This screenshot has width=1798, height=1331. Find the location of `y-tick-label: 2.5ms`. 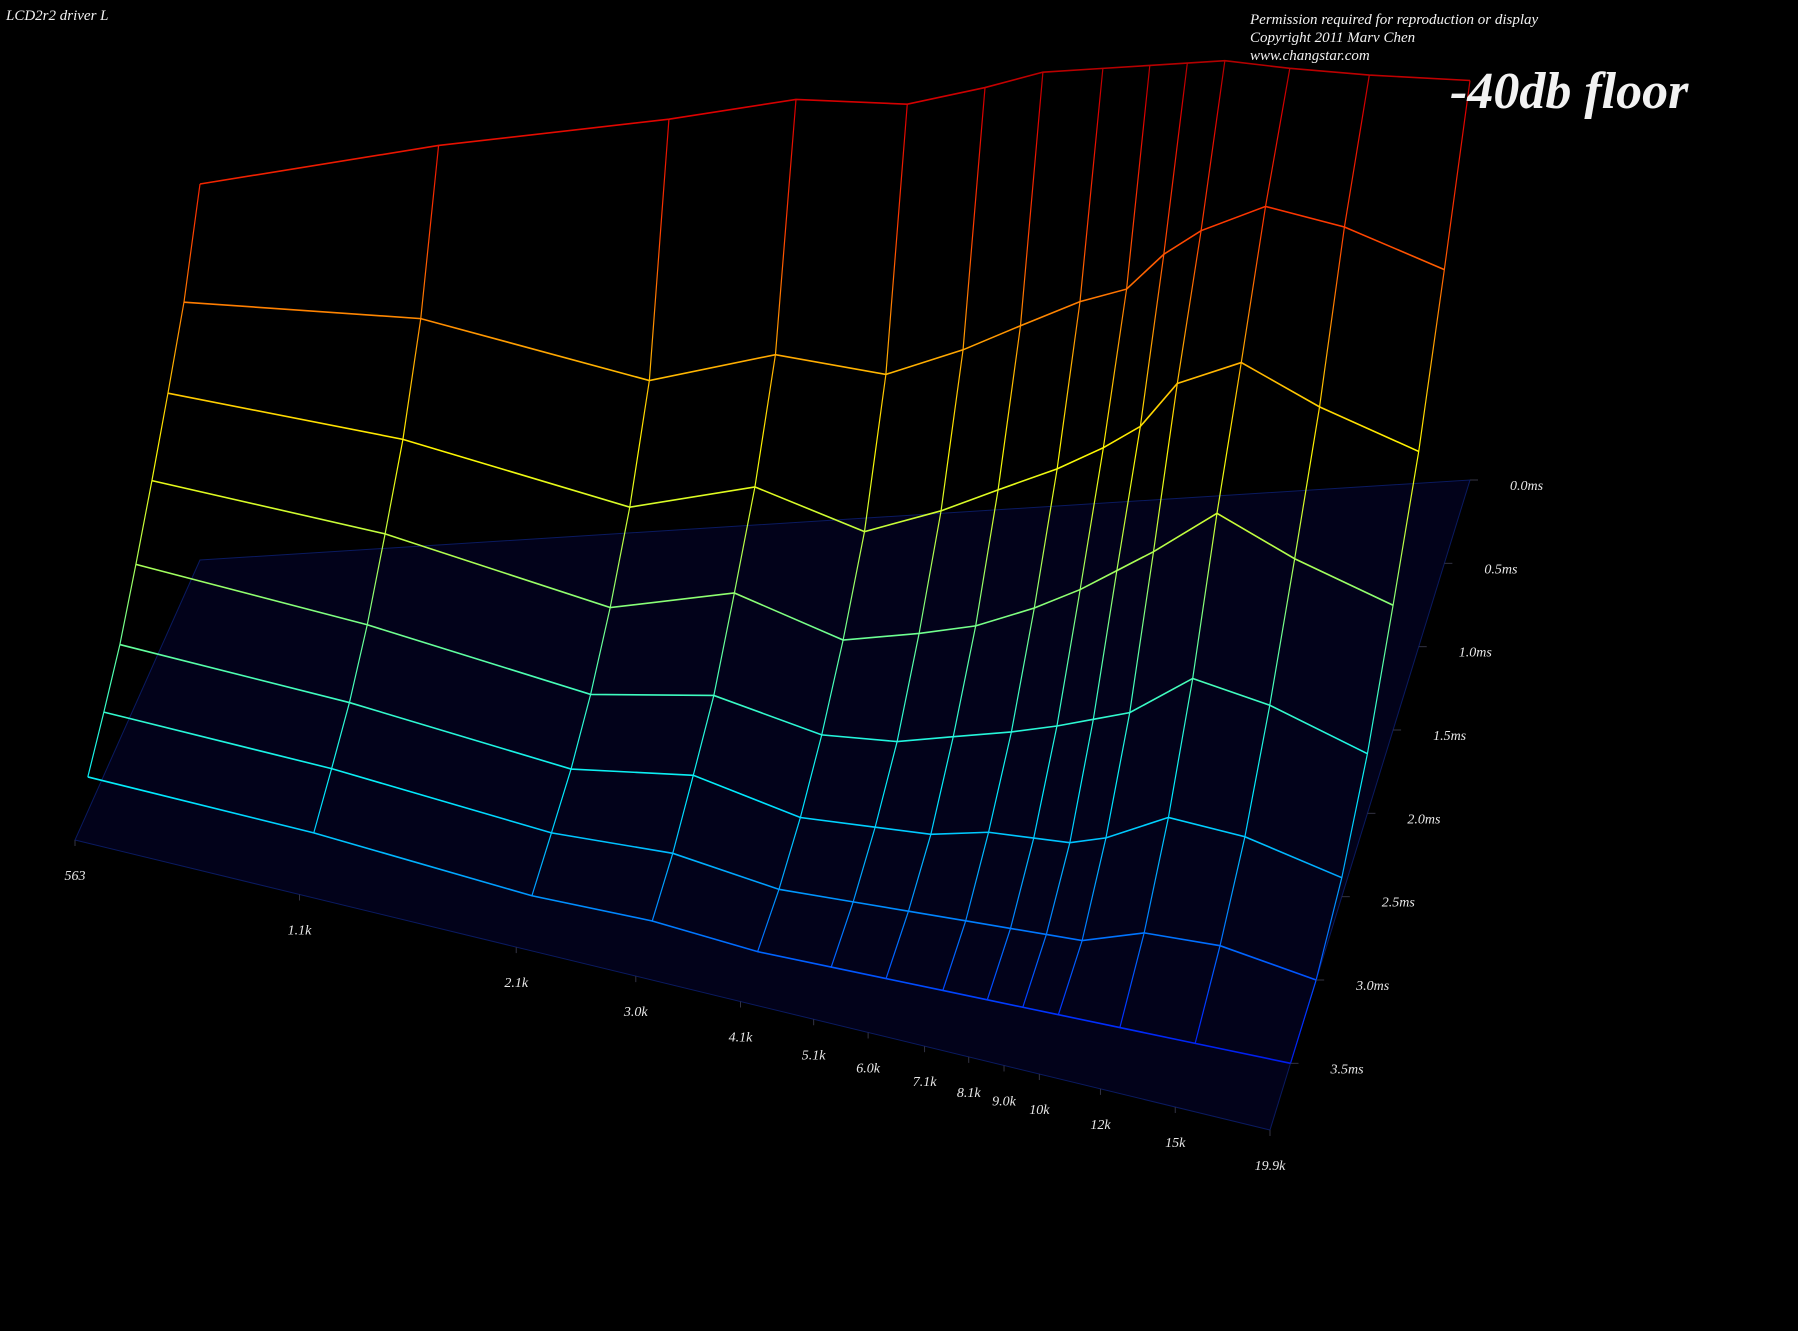

y-tick-label: 2.5ms is located at coordinates (1399, 903).